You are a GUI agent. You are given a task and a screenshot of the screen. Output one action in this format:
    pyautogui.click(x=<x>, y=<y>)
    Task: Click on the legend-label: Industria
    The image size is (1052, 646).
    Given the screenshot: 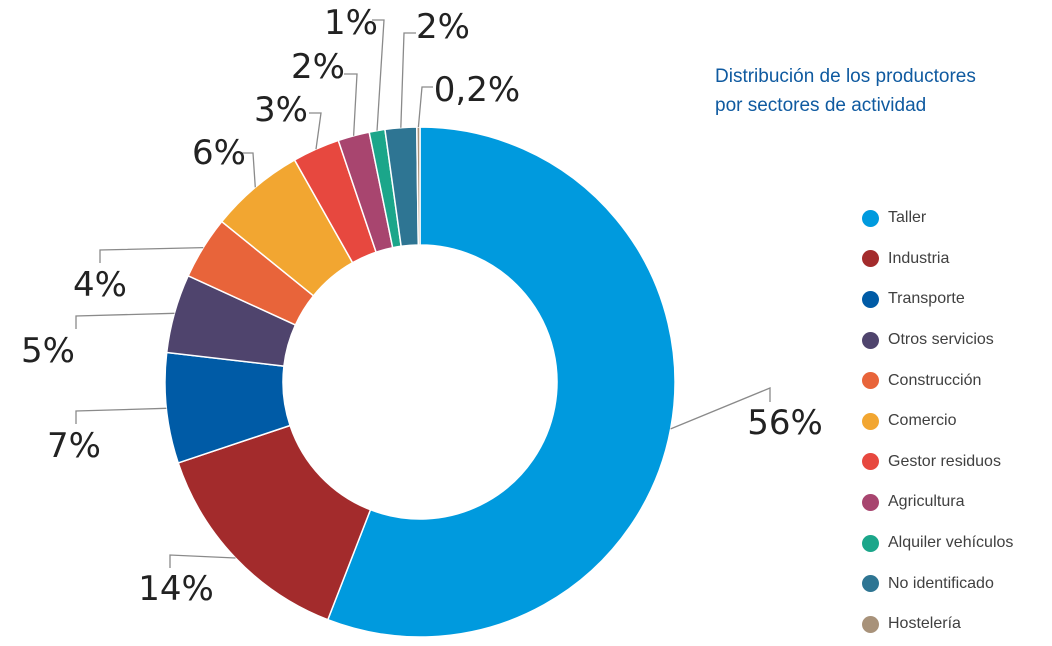 What is the action you would take?
    pyautogui.click(x=919, y=258)
    